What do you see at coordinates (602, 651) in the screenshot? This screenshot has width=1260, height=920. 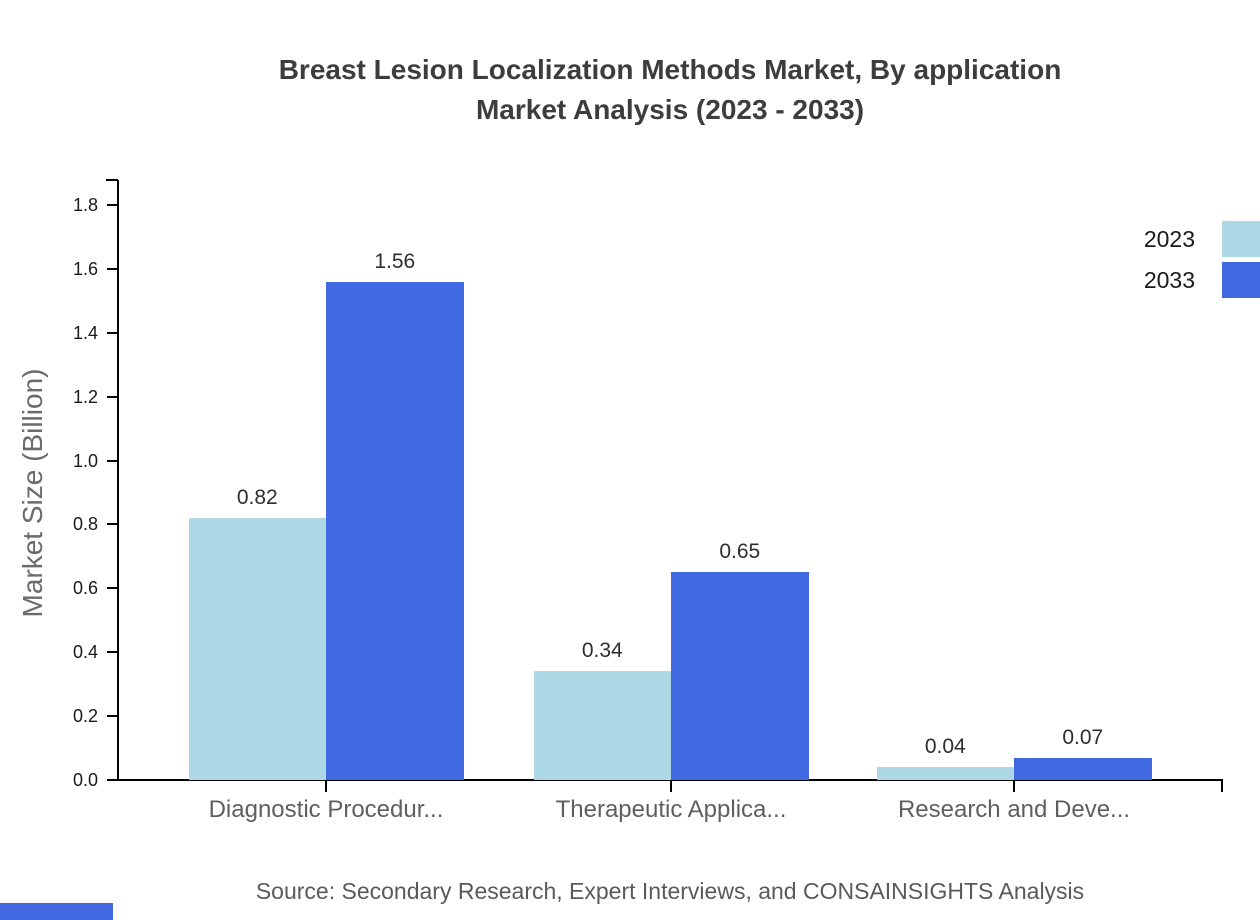 I see `bar-value-label: 0.34` at bounding box center [602, 651].